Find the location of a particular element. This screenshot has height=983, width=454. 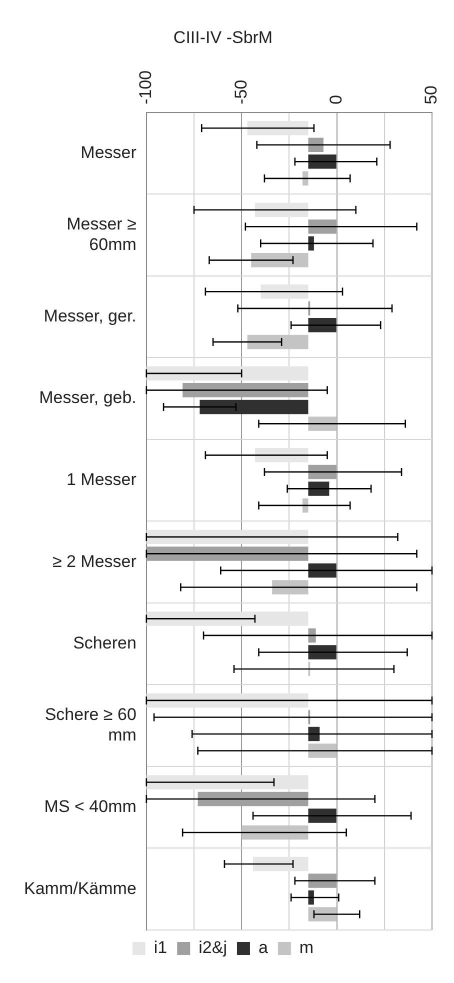

y-tick-label: Schere ≥ 60 mm is located at coordinates (90, 724).